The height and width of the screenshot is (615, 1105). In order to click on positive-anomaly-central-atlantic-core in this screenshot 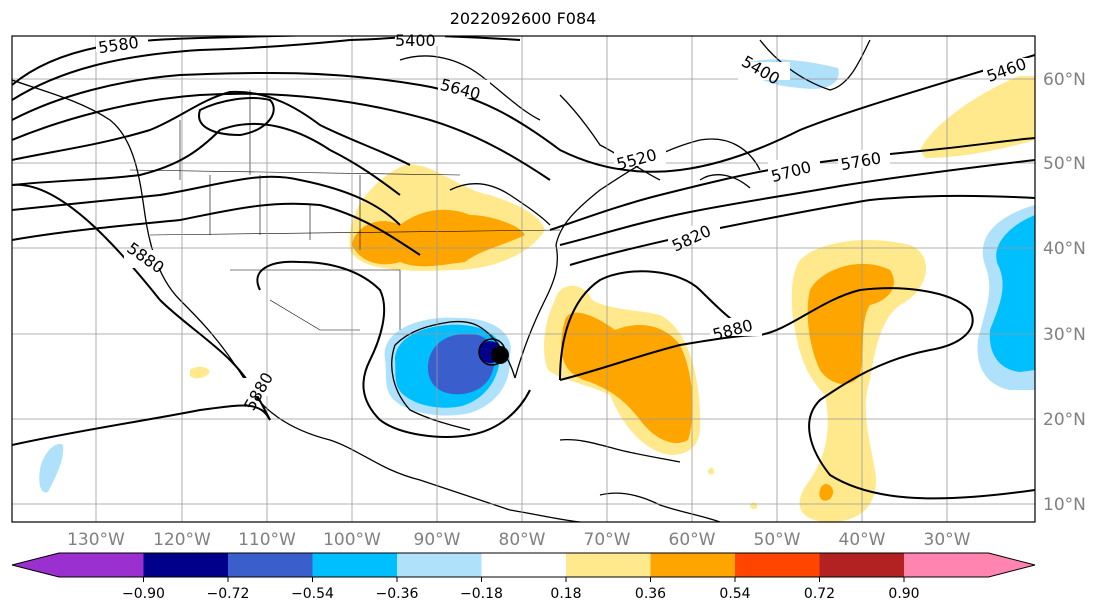, I will do `click(850, 324)`.